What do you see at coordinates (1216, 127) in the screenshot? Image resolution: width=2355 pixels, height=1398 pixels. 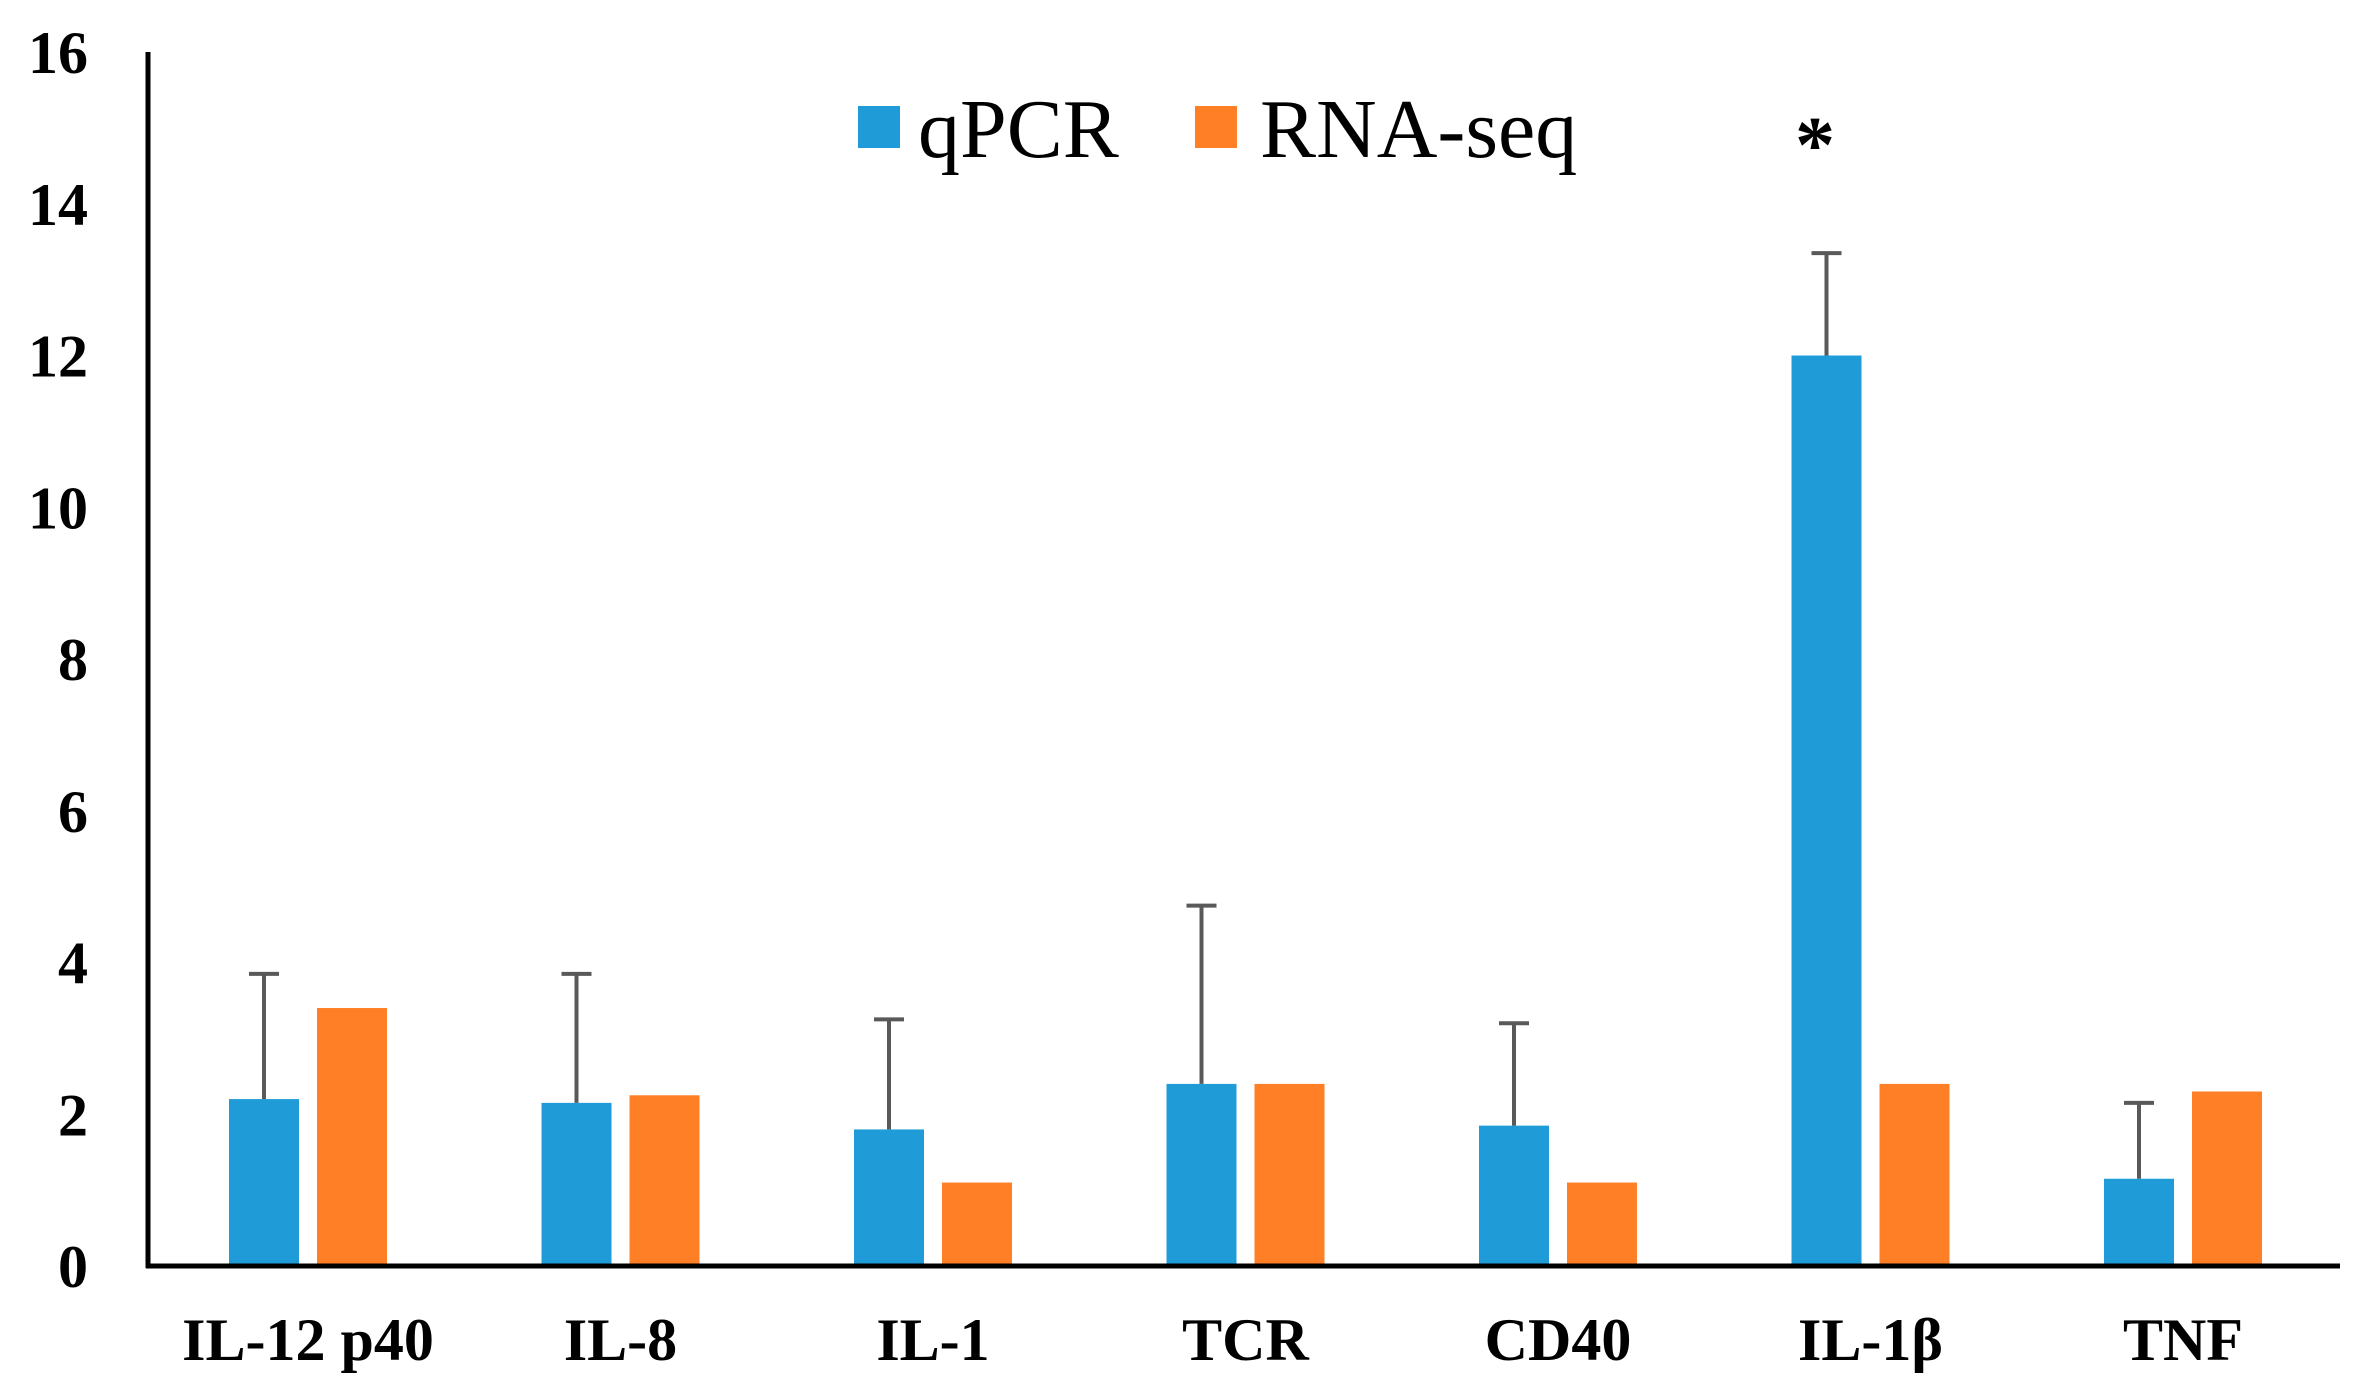 I see `legend-swatch-rnaseq` at bounding box center [1216, 127].